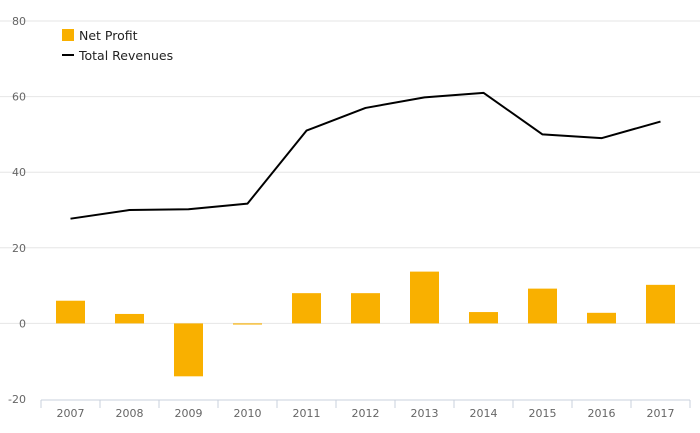 The width and height of the screenshot is (700, 433). Describe the element at coordinates (130, 413) in the screenshot. I see `x-tick-label-2008: 2008` at that location.